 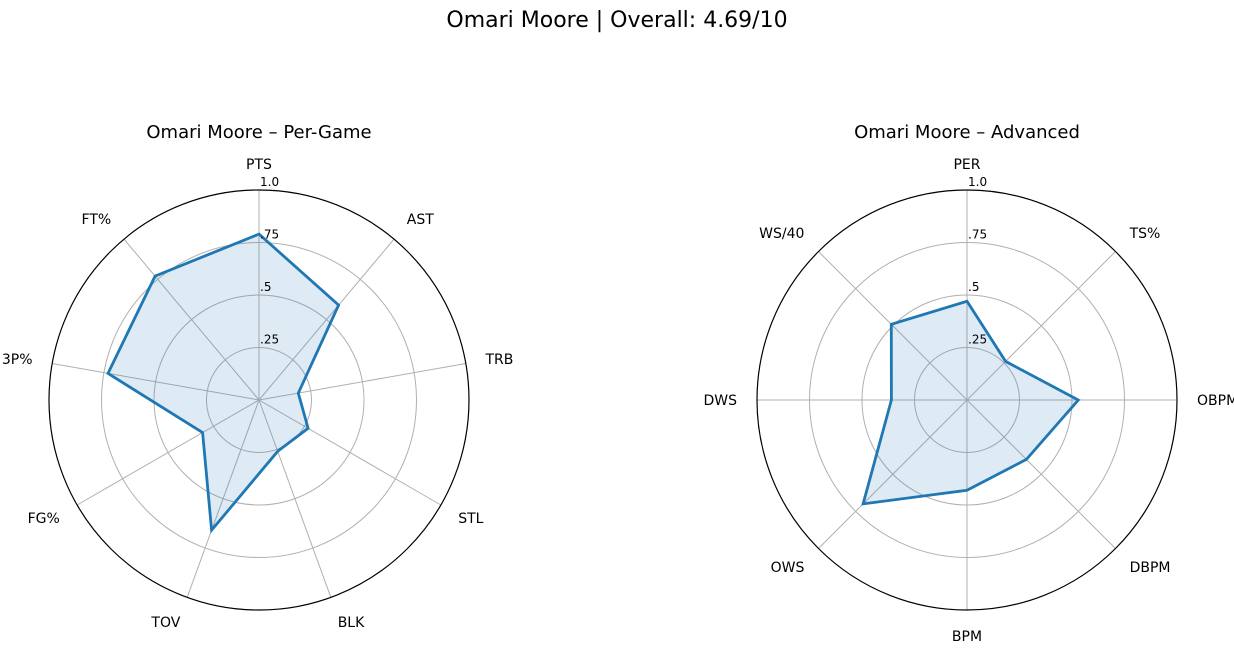 What do you see at coordinates (967, 132) in the screenshot?
I see `advanced-title: Omari Moore – Advanced` at bounding box center [967, 132].